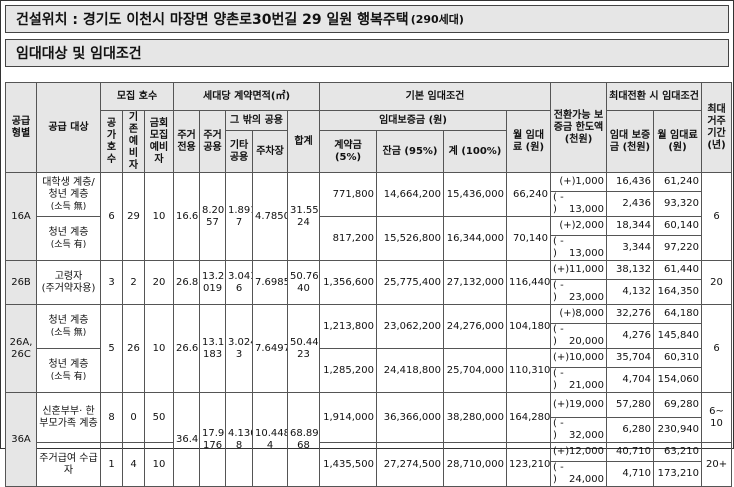  What do you see at coordinates (21, 348) in the screenshot?
I see `supply-type: 26A, 26C` at bounding box center [21, 348].